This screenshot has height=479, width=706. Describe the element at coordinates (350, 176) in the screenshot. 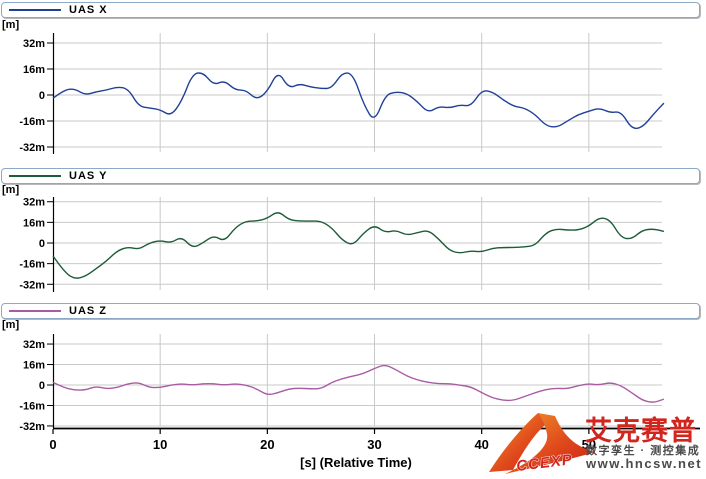

I see `legend-uas-y: UAS Y` at that location.